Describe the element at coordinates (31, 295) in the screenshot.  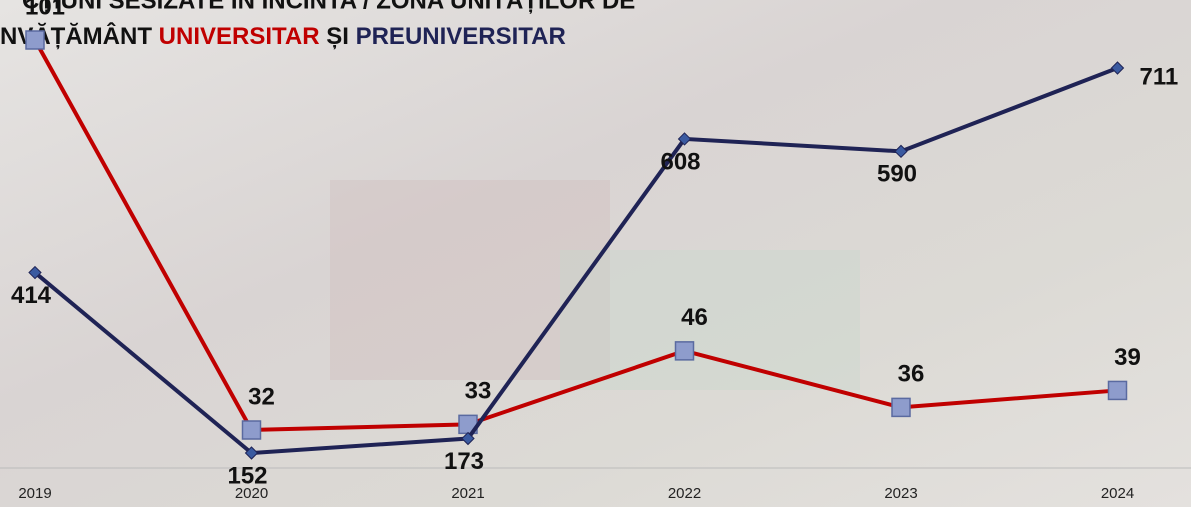
I see `data-label: 414` at that location.